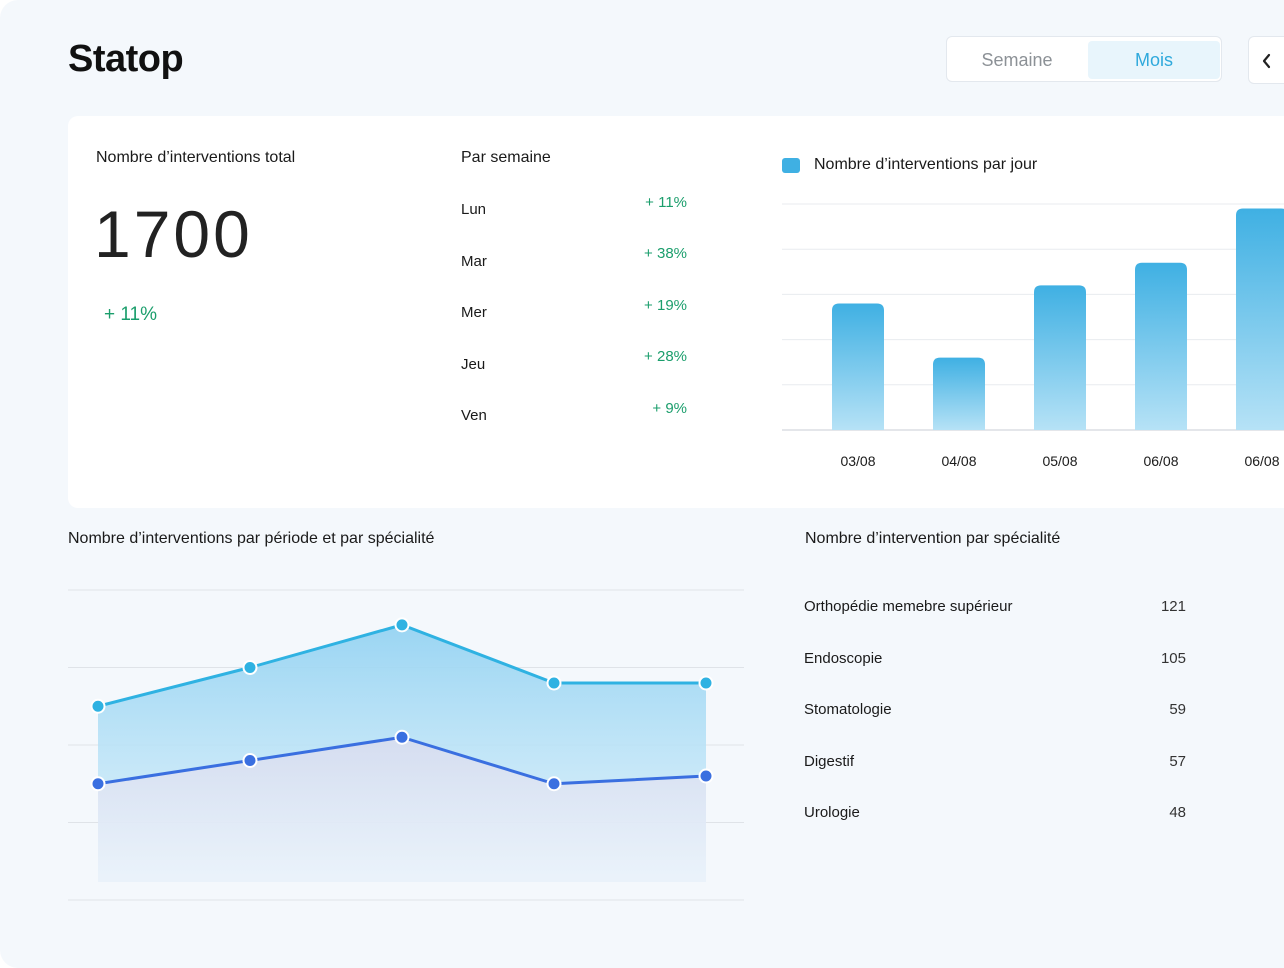 The image size is (1284, 968). Describe the element at coordinates (857, 461) in the screenshot. I see `x-tick-label: 03/08` at that location.